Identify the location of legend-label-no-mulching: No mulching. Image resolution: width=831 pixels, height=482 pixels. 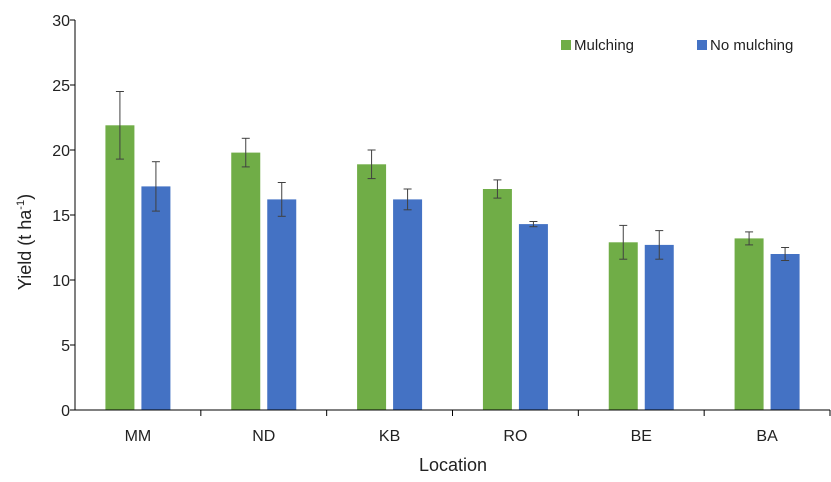
(751, 45).